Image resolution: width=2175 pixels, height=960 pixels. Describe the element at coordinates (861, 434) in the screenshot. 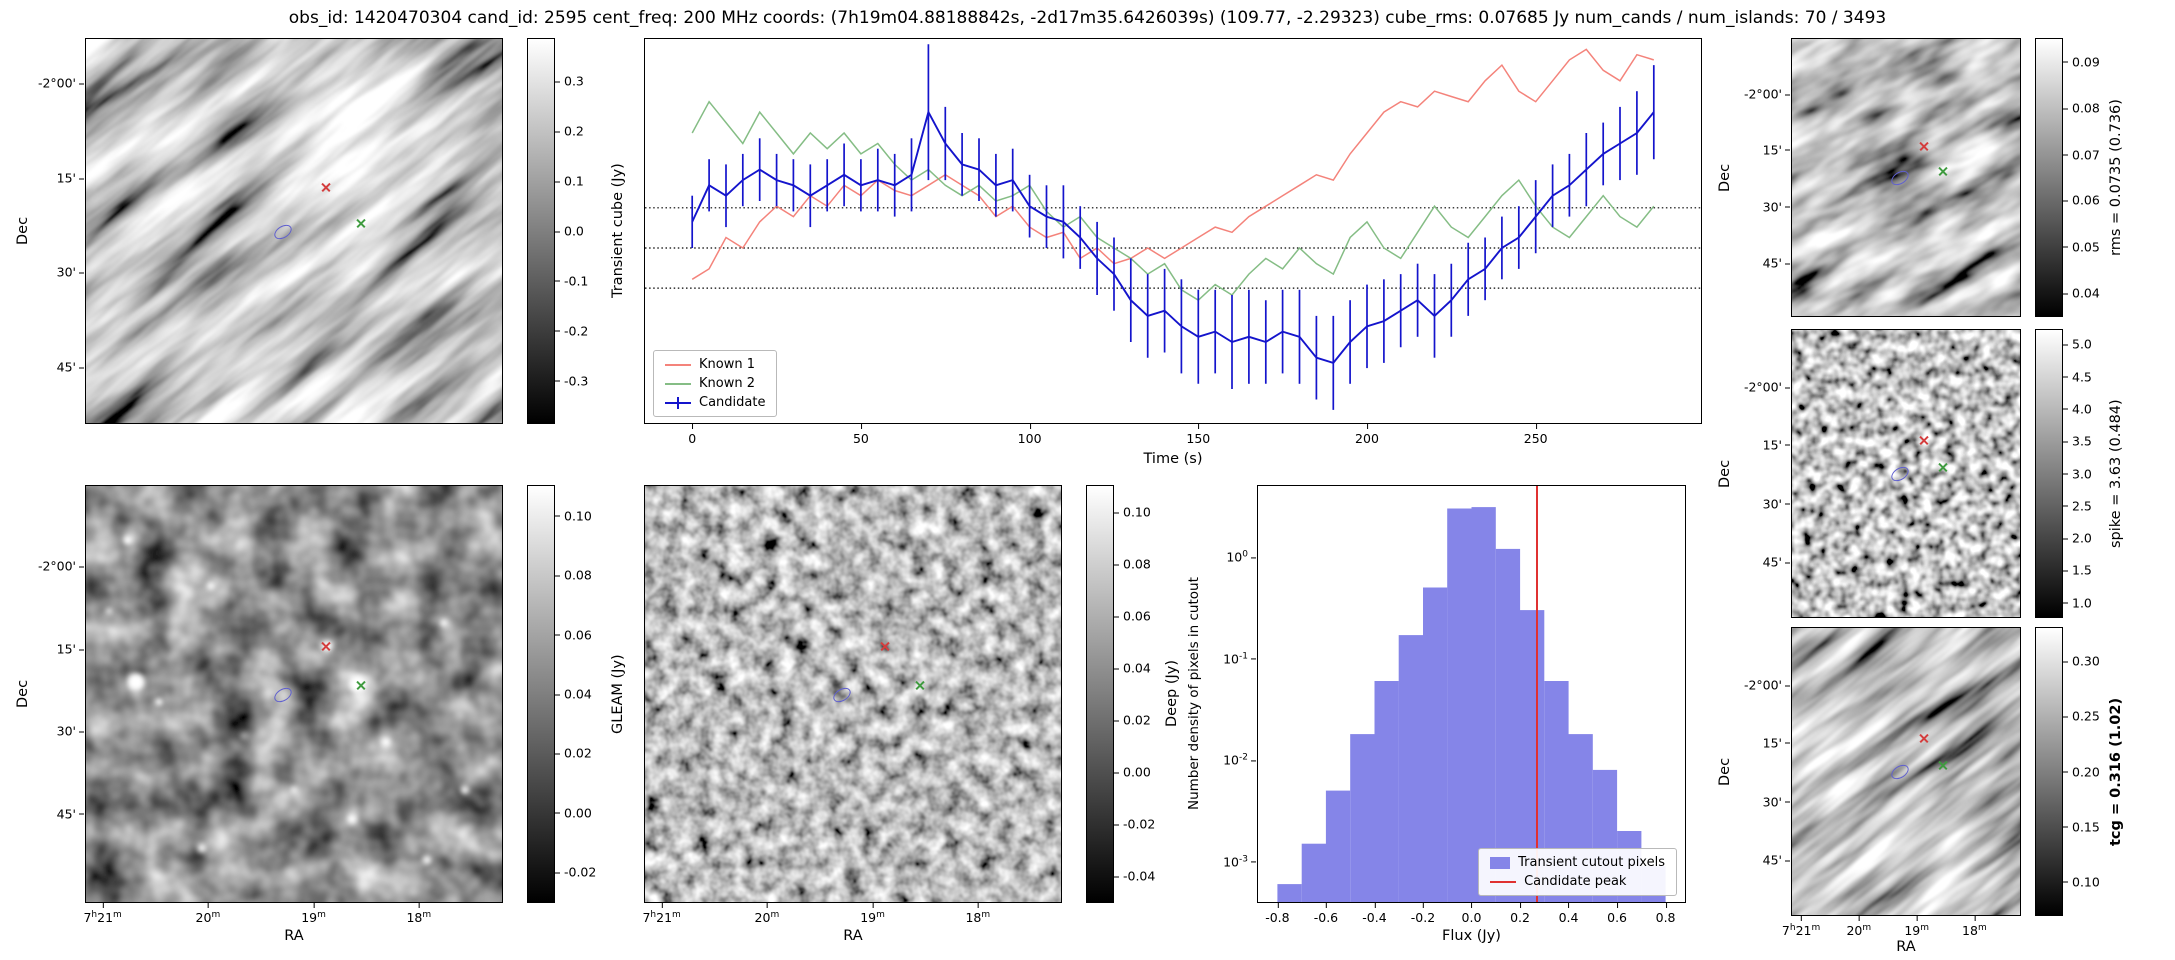

I see `tick-label: 50` at that location.